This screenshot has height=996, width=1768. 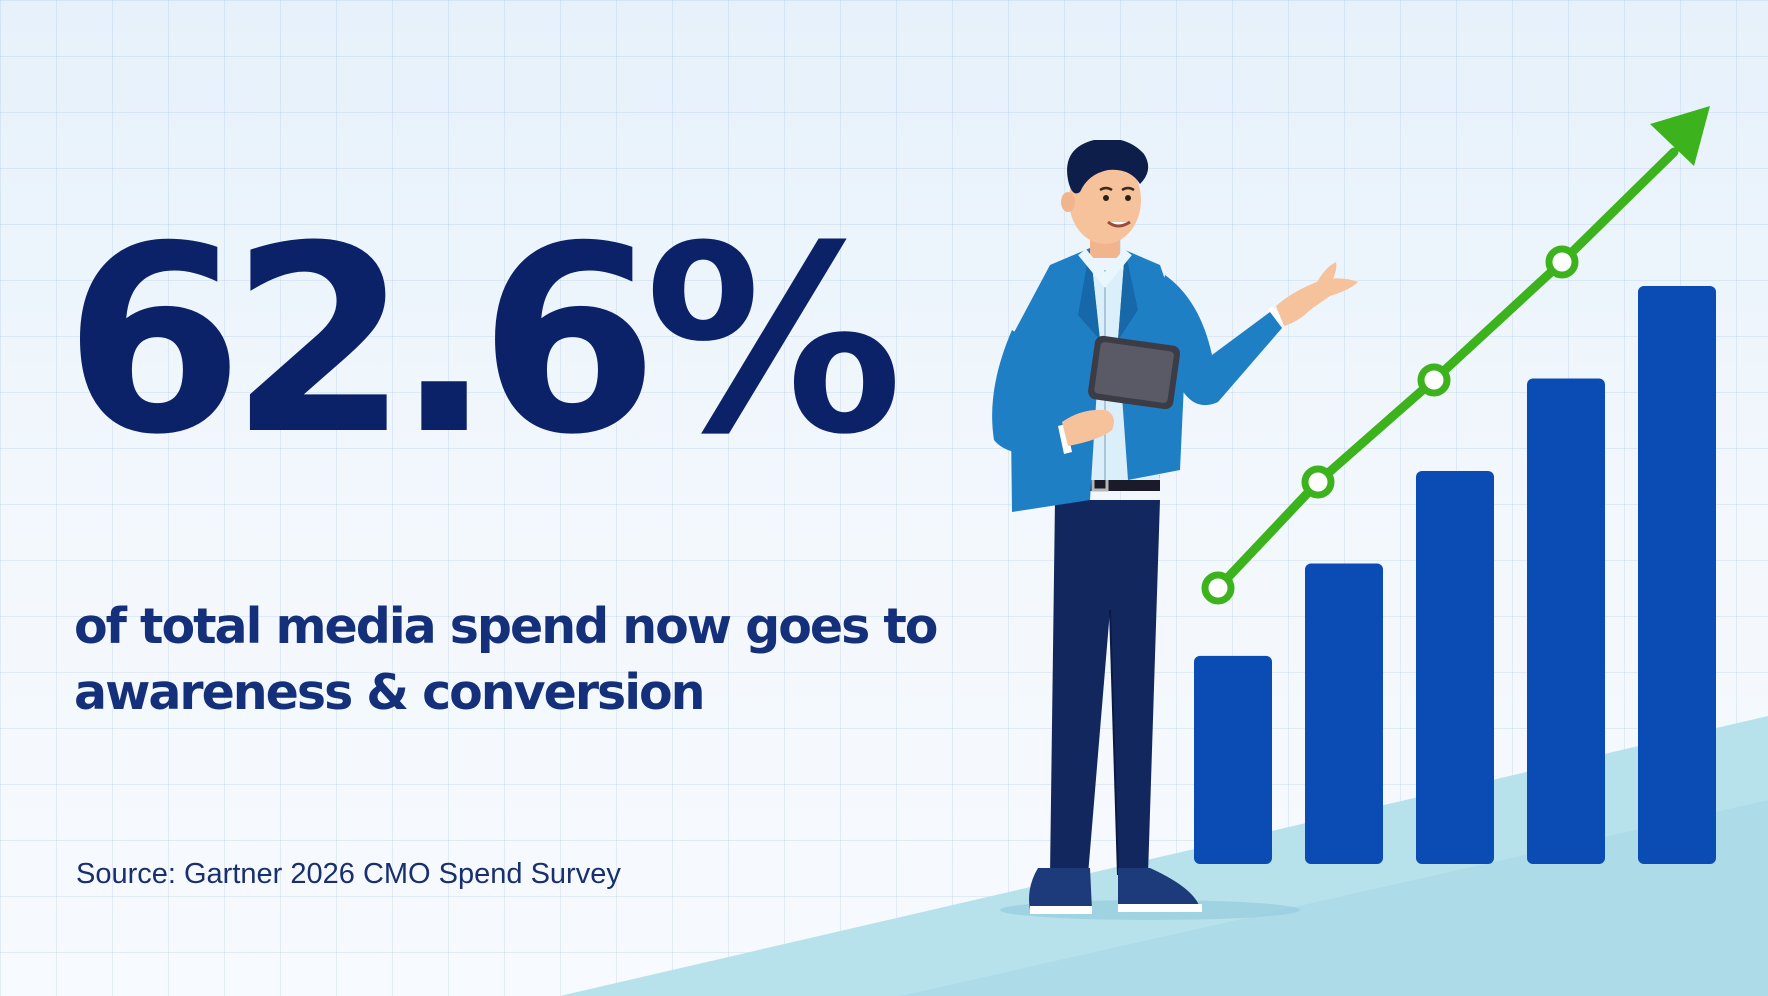 I want to click on trend-arrow-icon, so click(x=1680, y=136).